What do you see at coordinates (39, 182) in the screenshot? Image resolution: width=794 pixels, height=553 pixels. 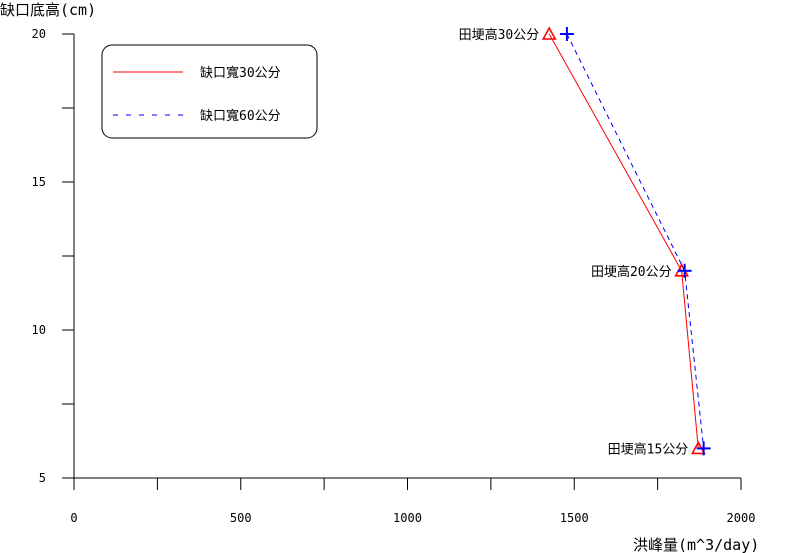 I see `y-tick-label: 15` at bounding box center [39, 182].